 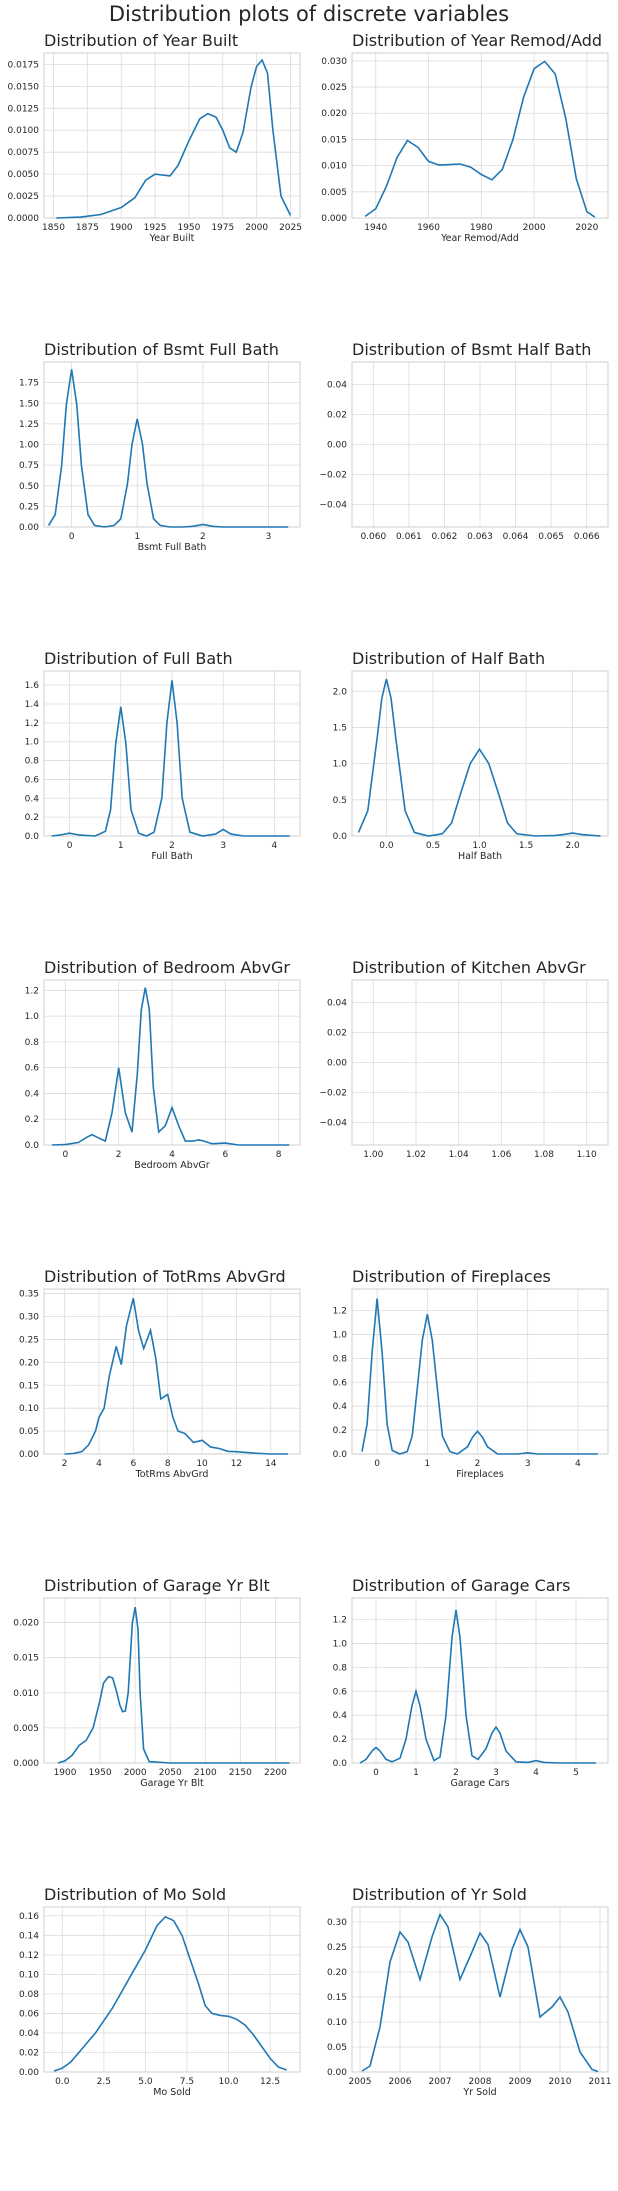 I want to click on chart-title: Distribution of Half Bath, so click(x=448, y=658).